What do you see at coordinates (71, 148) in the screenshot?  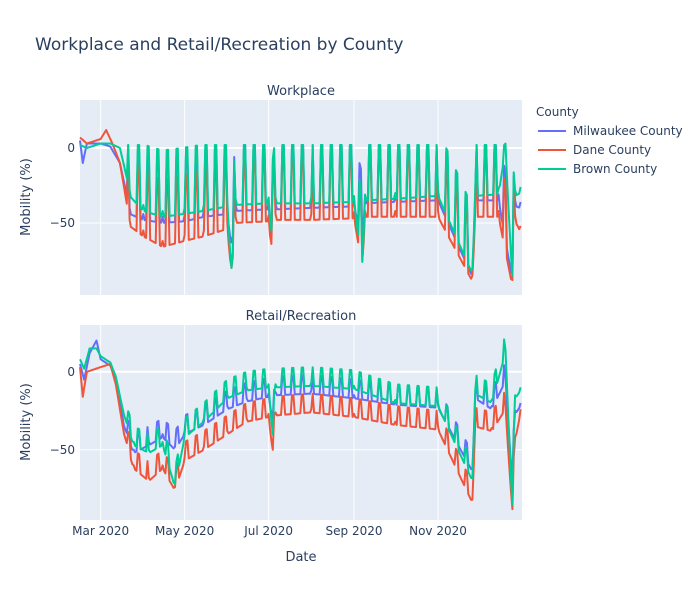 I see `y-tick-label-workplace-0: 0` at bounding box center [71, 148].